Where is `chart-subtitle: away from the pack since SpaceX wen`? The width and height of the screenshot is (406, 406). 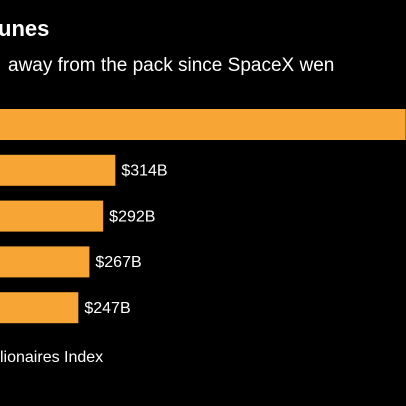
chart-subtitle: away from the pack since SpaceX wen is located at coordinates (171, 65).